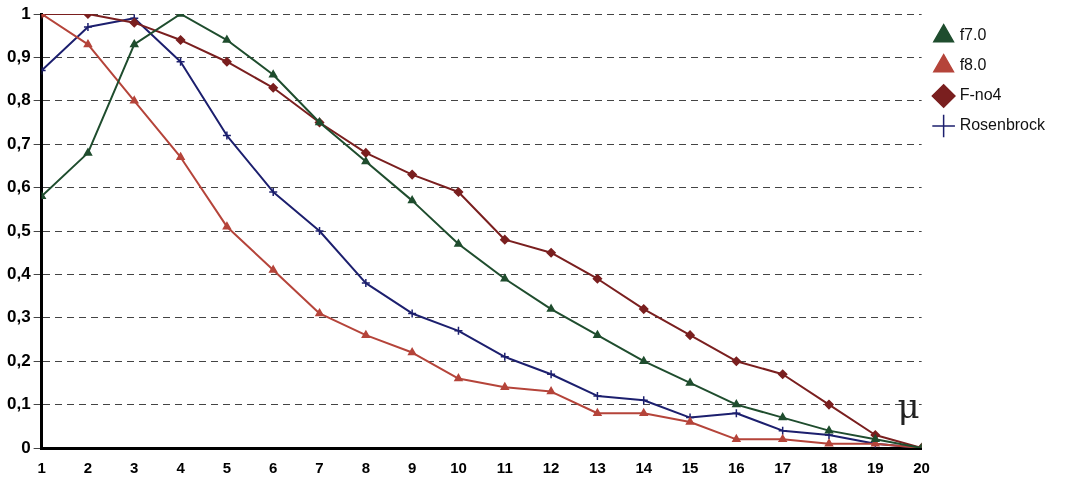 The image size is (1067, 488). What do you see at coordinates (18, 143) in the screenshot?
I see `y-tick-label: 0,7` at bounding box center [18, 143].